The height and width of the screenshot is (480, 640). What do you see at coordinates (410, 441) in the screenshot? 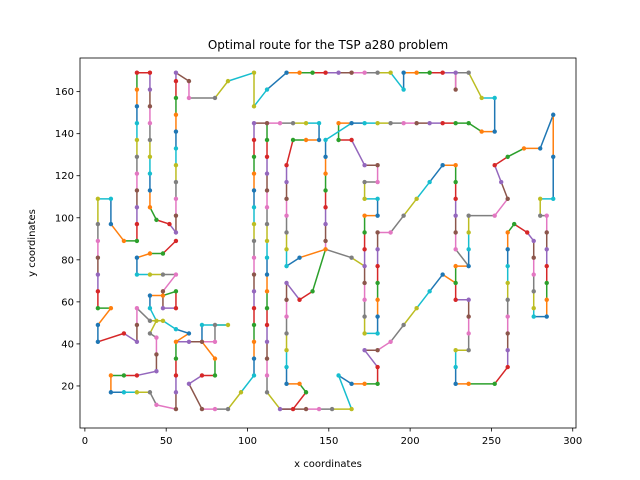
I see `x-tick-label: 200` at bounding box center [410, 441].